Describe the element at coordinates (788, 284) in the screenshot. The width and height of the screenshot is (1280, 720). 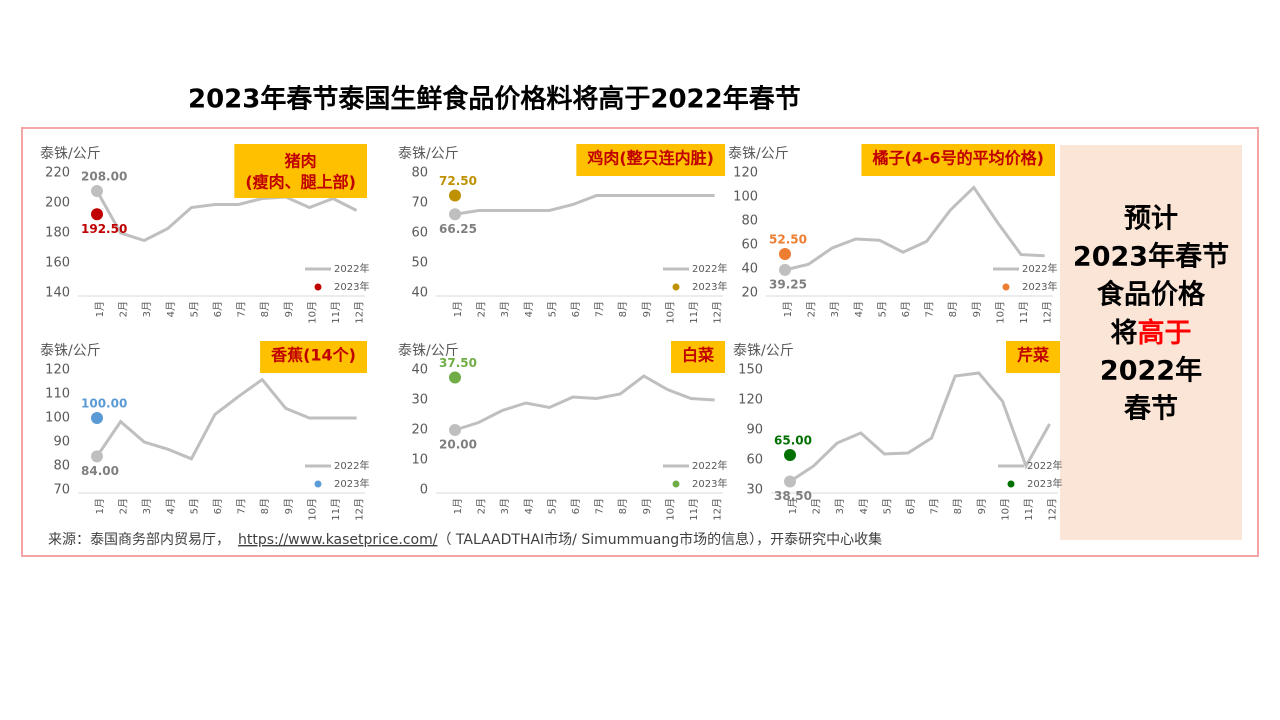
I see `data-label: 39.25` at that location.